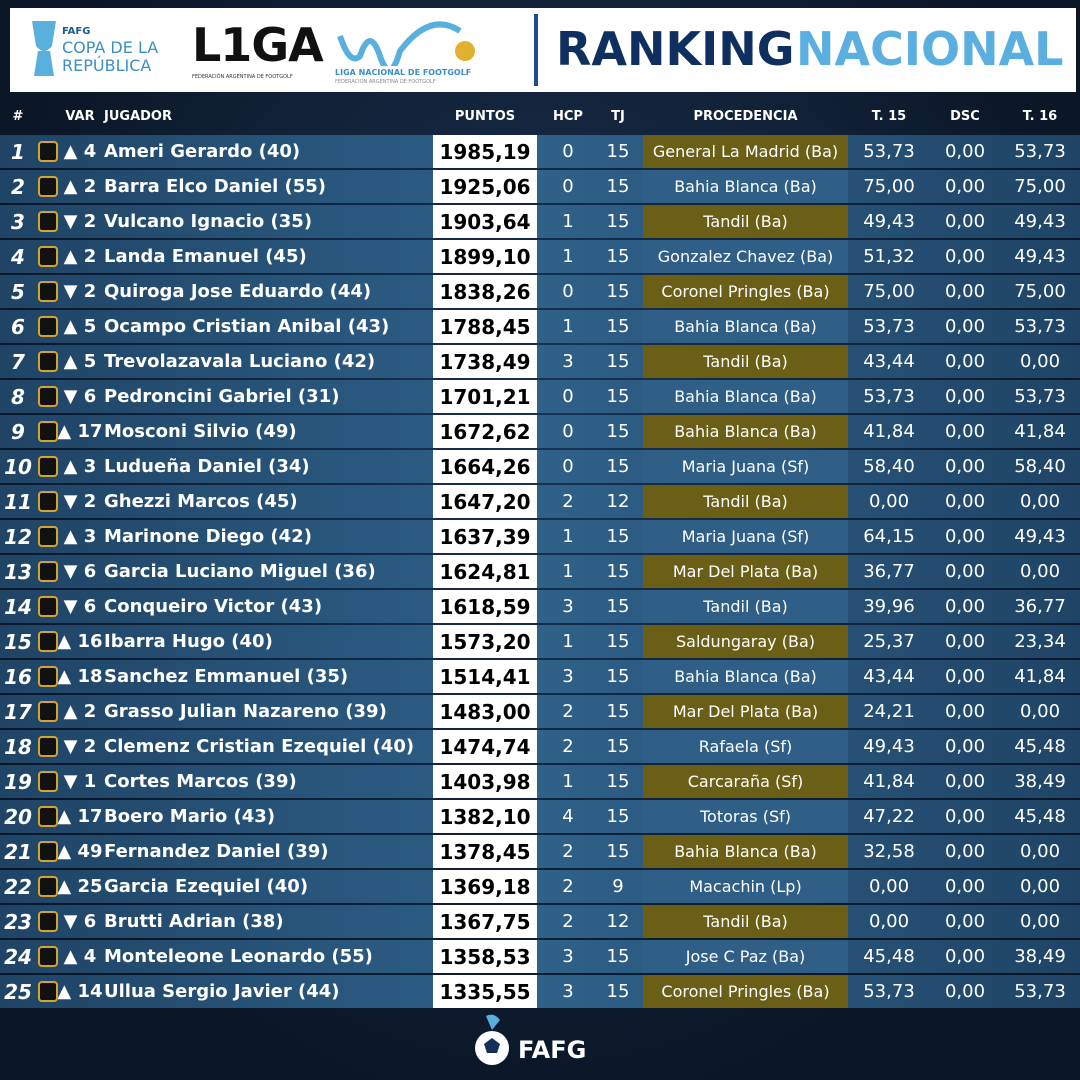 The height and width of the screenshot is (1080, 1080). I want to click on var: ▲ 3, so click(80, 466).